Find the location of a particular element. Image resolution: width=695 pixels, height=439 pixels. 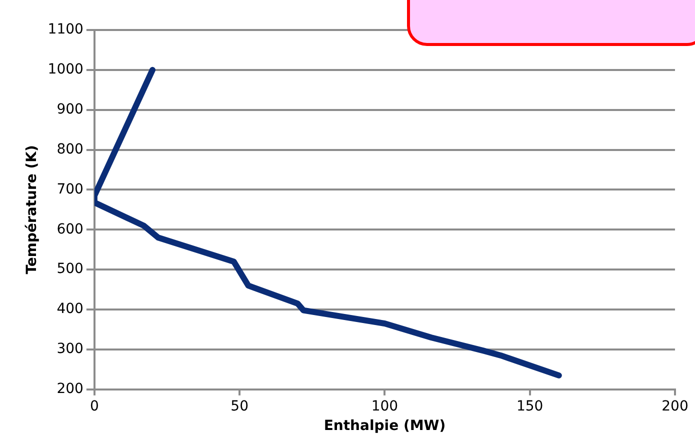

x-tick-label: 50 is located at coordinates (239, 406).